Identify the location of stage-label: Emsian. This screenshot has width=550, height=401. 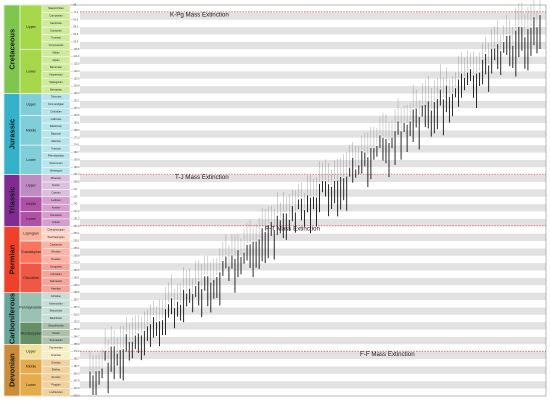
(56, 377).